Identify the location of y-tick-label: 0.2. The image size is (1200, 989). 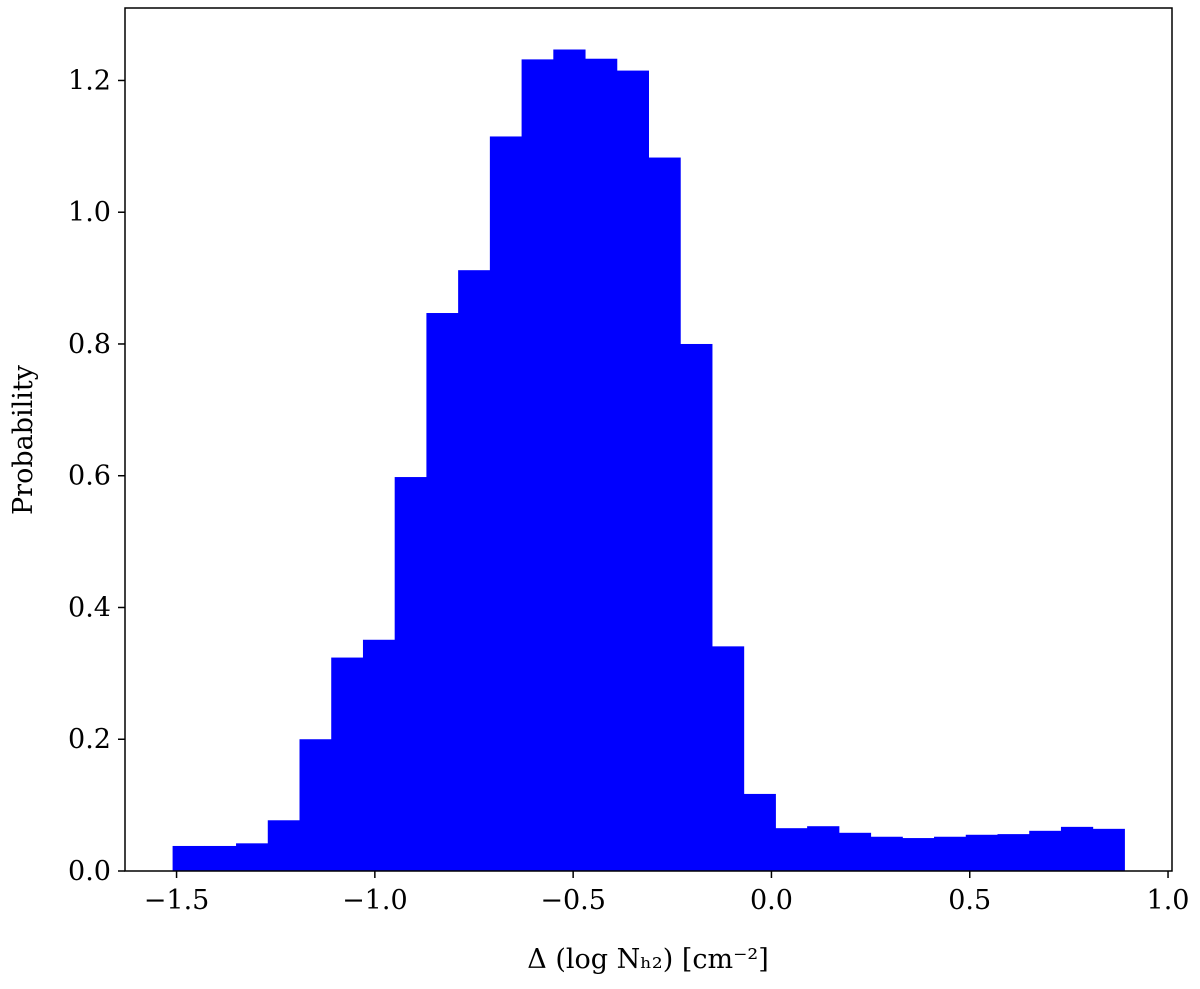
(89, 739).